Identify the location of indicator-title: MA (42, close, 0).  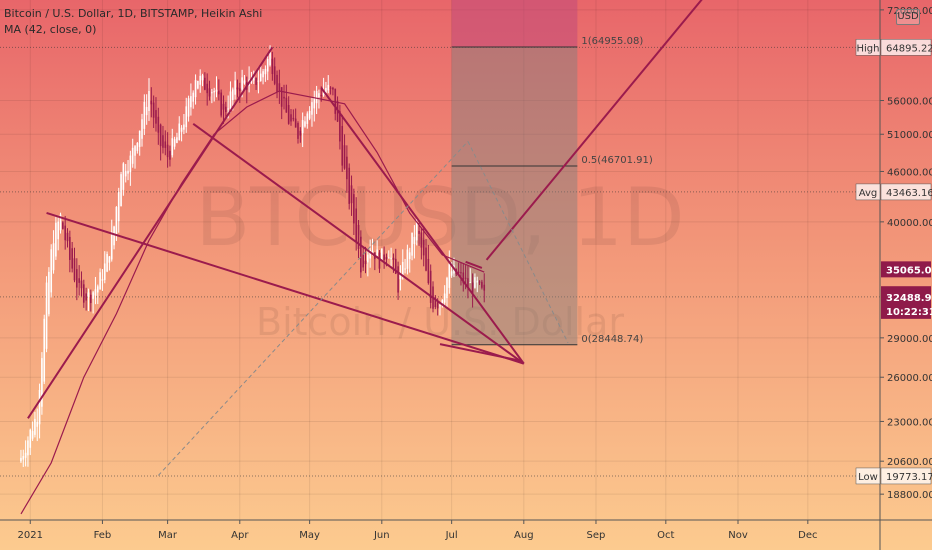
(50, 29).